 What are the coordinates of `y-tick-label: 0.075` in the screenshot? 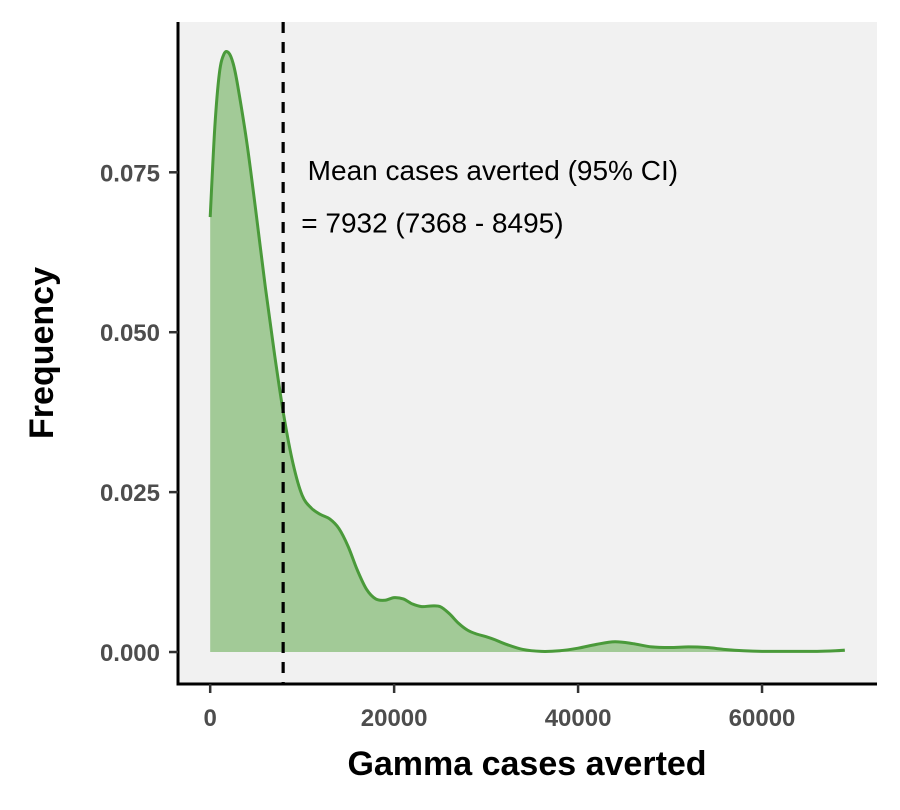 It's located at (130, 173).